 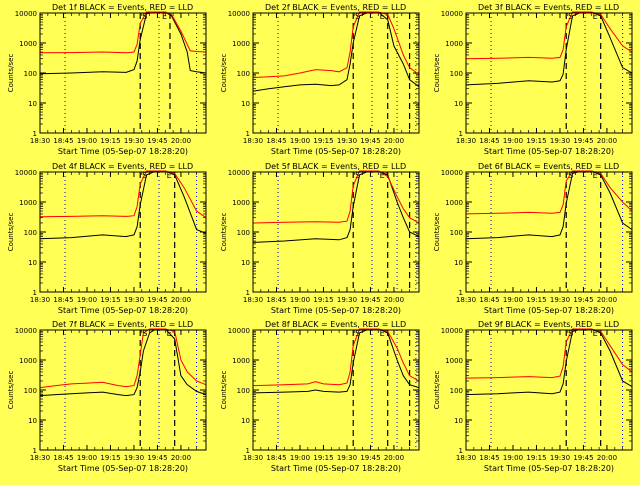 I want to click on chart-title: Det 2f BLACK = Events, RED = LLD, so click(x=335, y=7).